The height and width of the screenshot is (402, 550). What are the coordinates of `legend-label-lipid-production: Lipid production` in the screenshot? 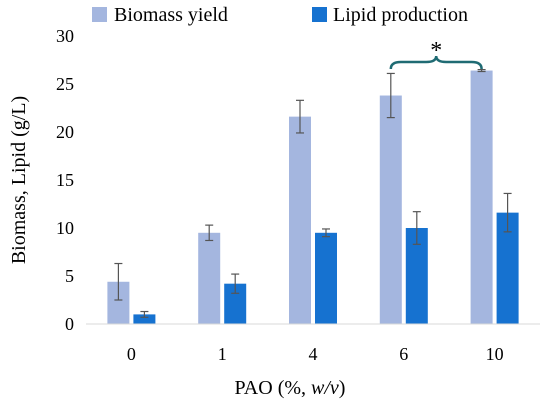 It's located at (400, 15).